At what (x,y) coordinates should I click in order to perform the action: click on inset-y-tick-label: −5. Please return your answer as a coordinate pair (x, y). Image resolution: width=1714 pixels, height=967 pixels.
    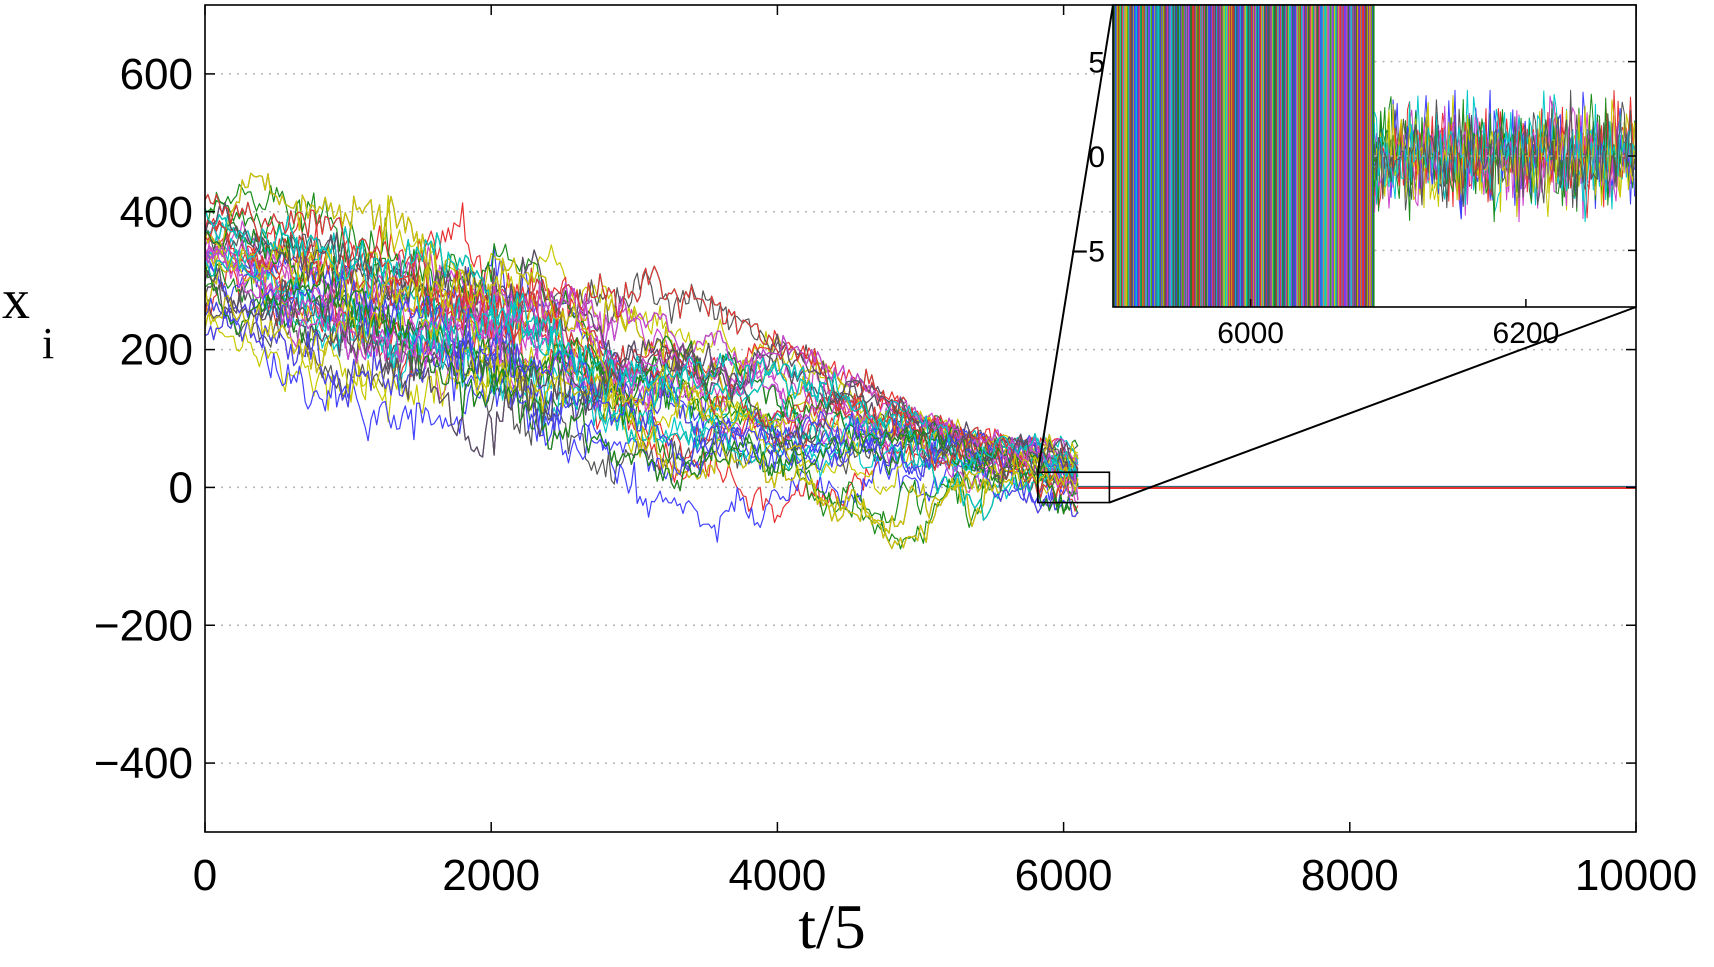
    Looking at the image, I should click on (1088, 251).